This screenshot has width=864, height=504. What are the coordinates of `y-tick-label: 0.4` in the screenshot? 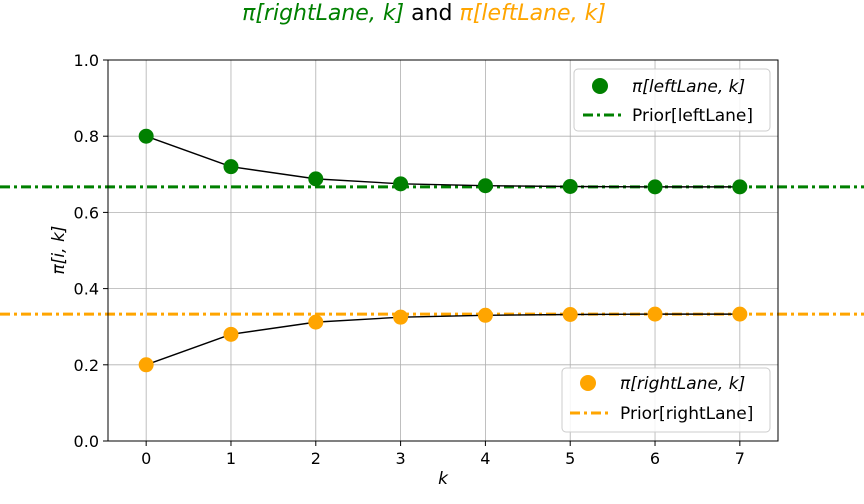 It's located at (86, 289).